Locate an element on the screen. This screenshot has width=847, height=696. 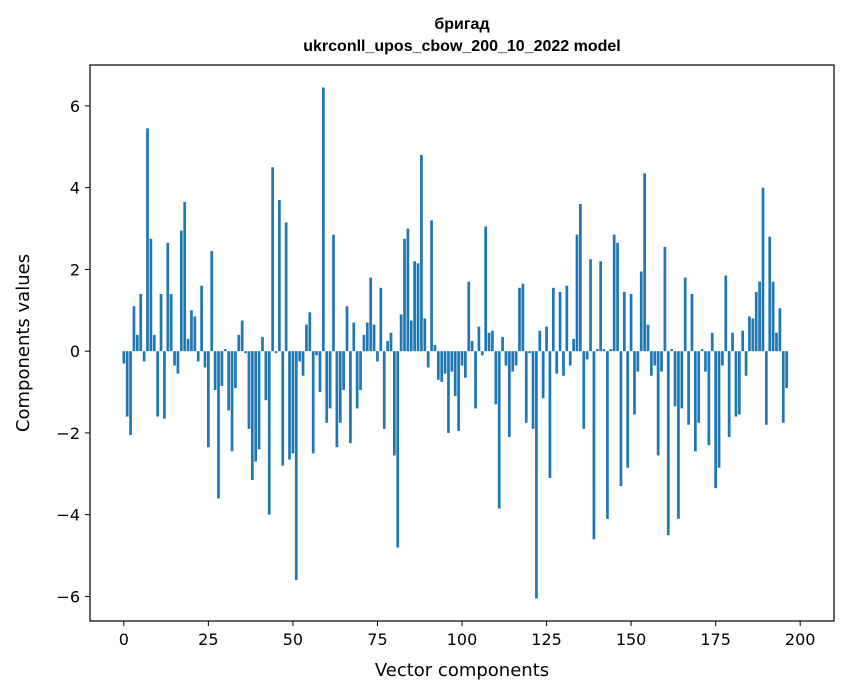
y-tick-label: 2 is located at coordinates (75, 269).